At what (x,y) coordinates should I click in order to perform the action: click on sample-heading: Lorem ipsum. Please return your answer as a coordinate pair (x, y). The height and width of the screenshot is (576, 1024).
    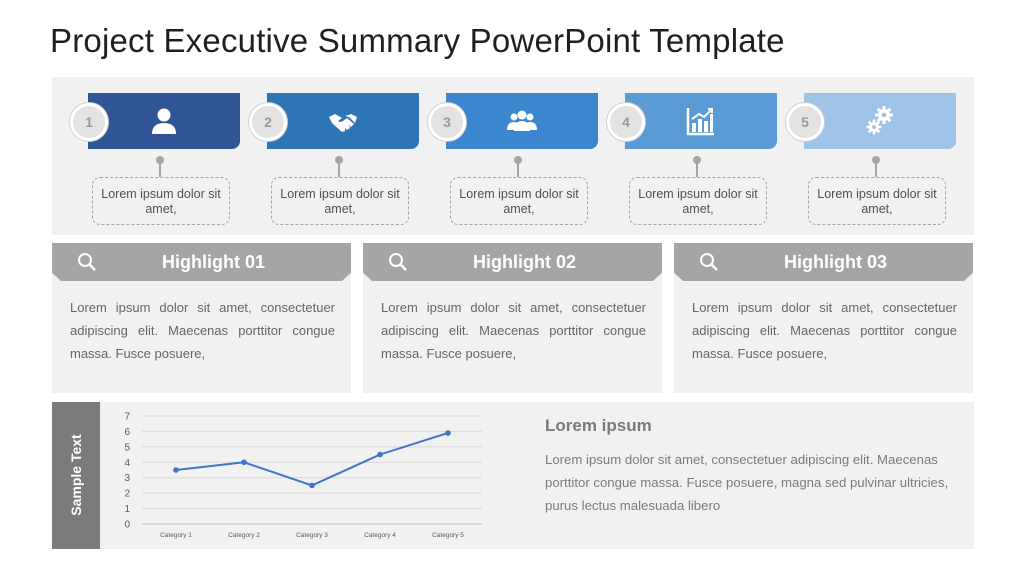
    Looking at the image, I should click on (598, 425).